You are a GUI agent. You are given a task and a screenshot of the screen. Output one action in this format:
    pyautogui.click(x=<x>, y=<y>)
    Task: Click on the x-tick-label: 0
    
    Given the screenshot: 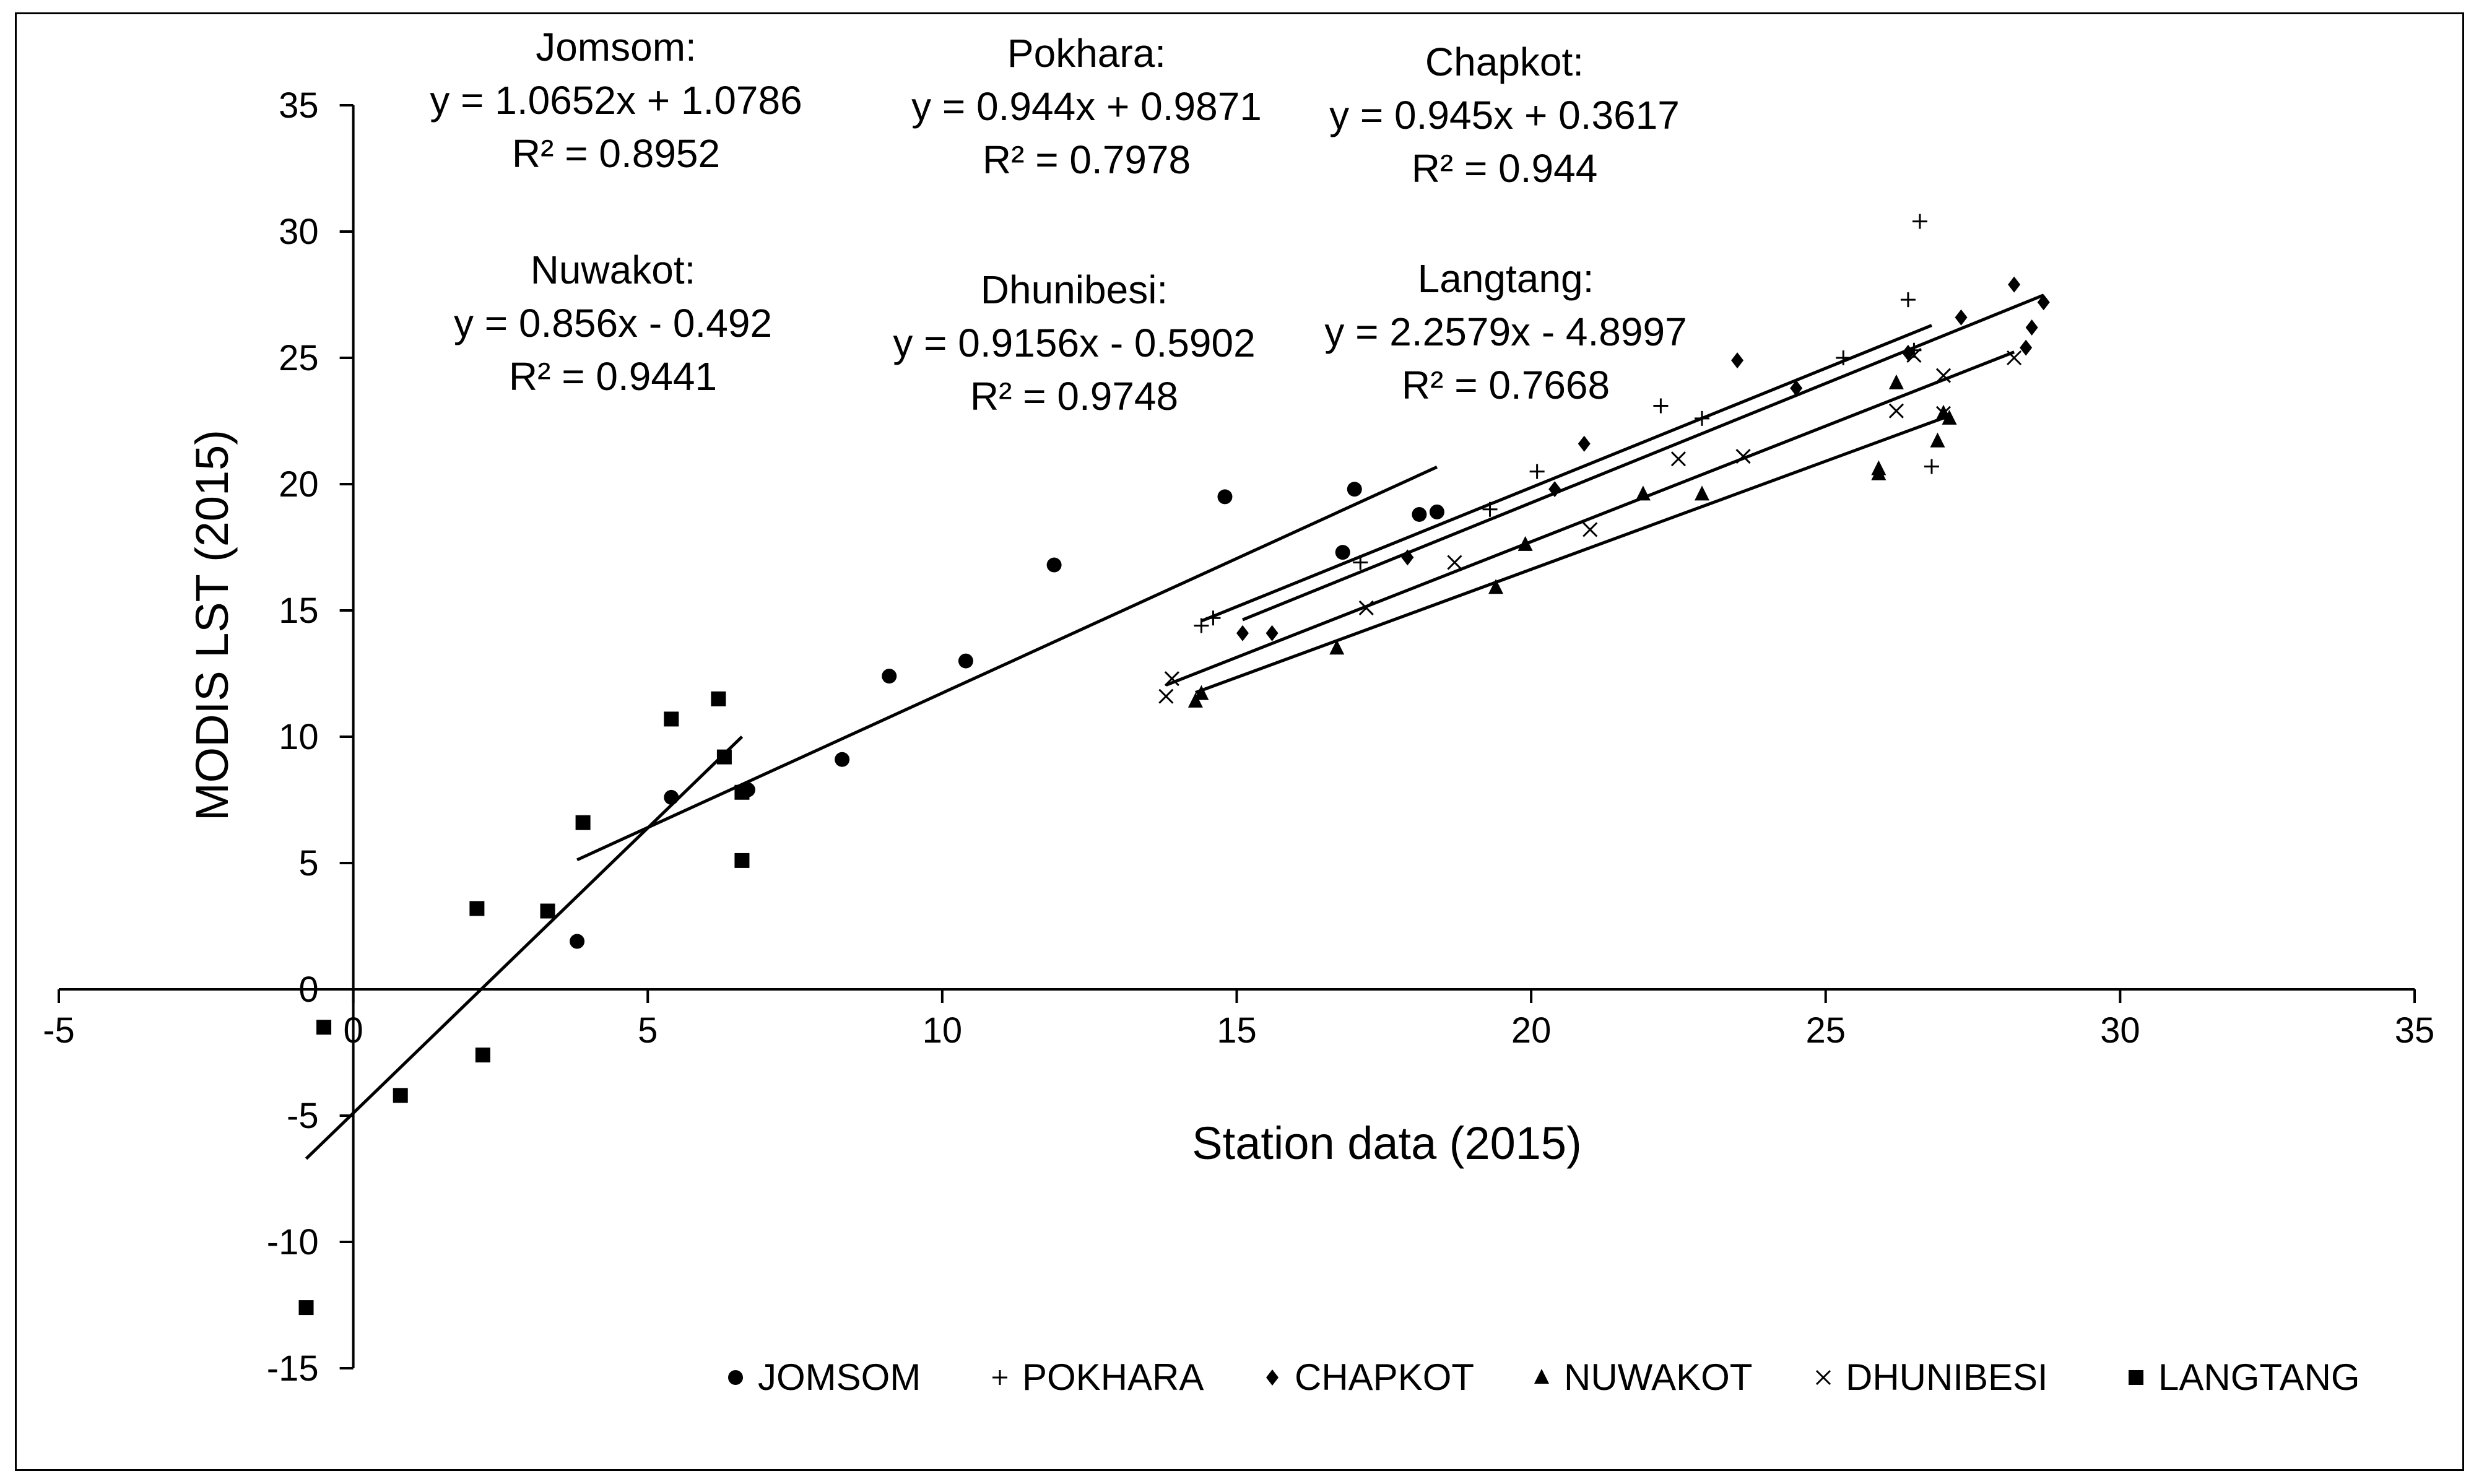 What is the action you would take?
    pyautogui.click(x=353, y=1031)
    